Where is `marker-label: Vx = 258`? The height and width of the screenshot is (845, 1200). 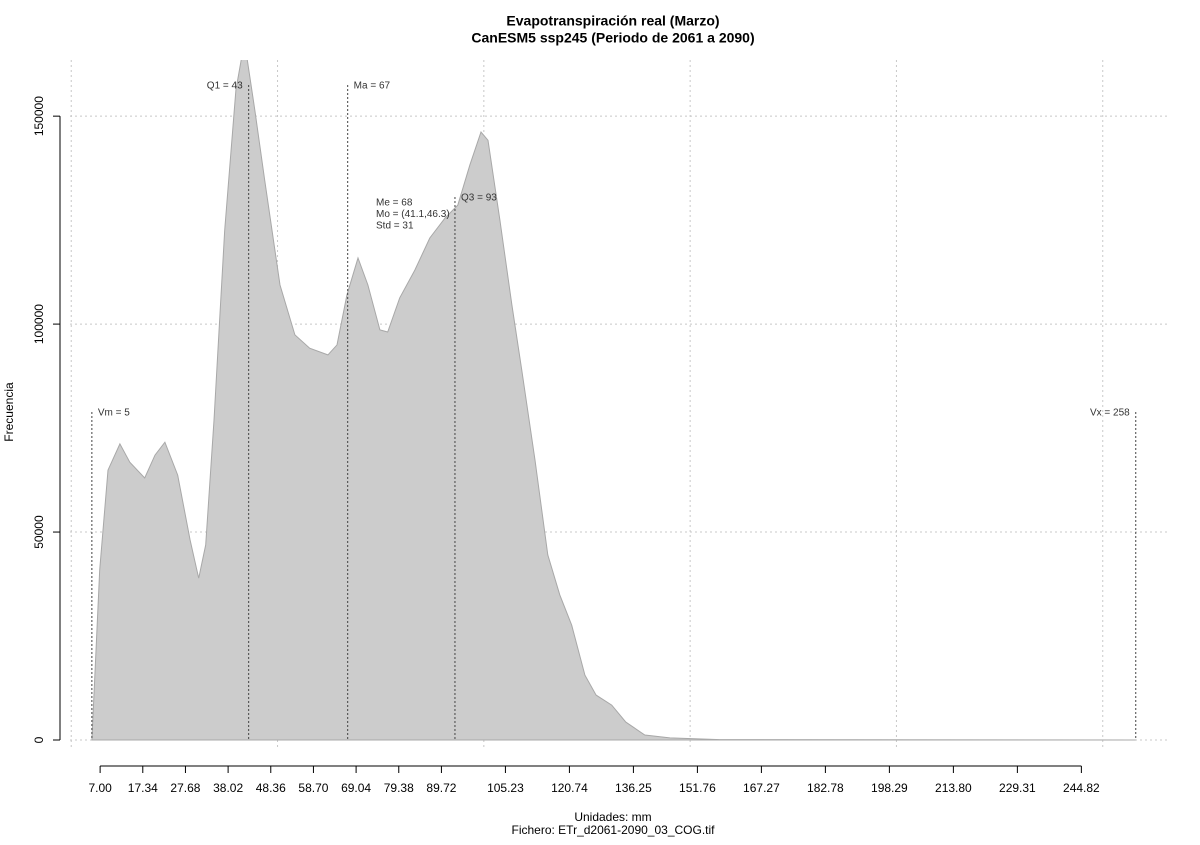 marker-label: Vx = 258 is located at coordinates (1110, 413).